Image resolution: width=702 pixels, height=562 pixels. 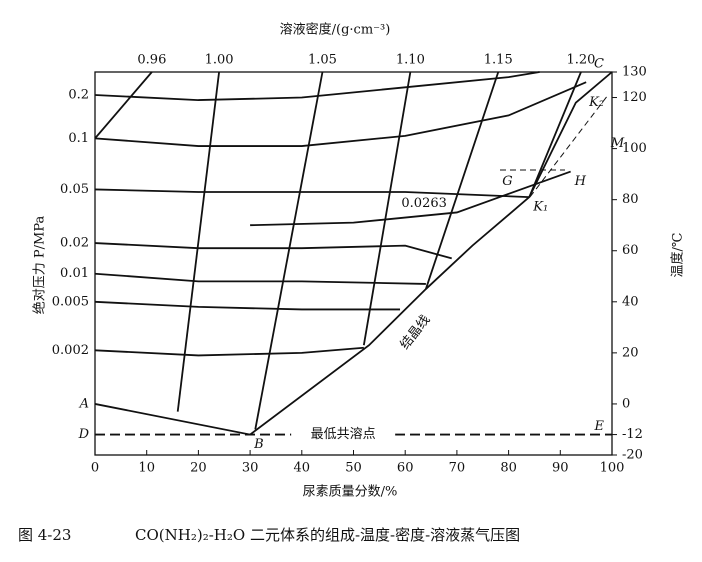 What do you see at coordinates (322, 60) in the screenshot?
I see `density-label: 1.05` at bounding box center [322, 60].